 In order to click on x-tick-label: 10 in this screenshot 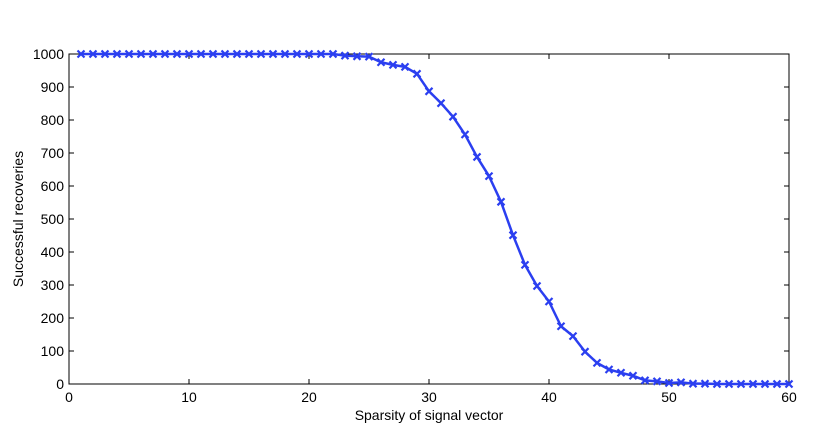, I will do `click(189, 397)`.